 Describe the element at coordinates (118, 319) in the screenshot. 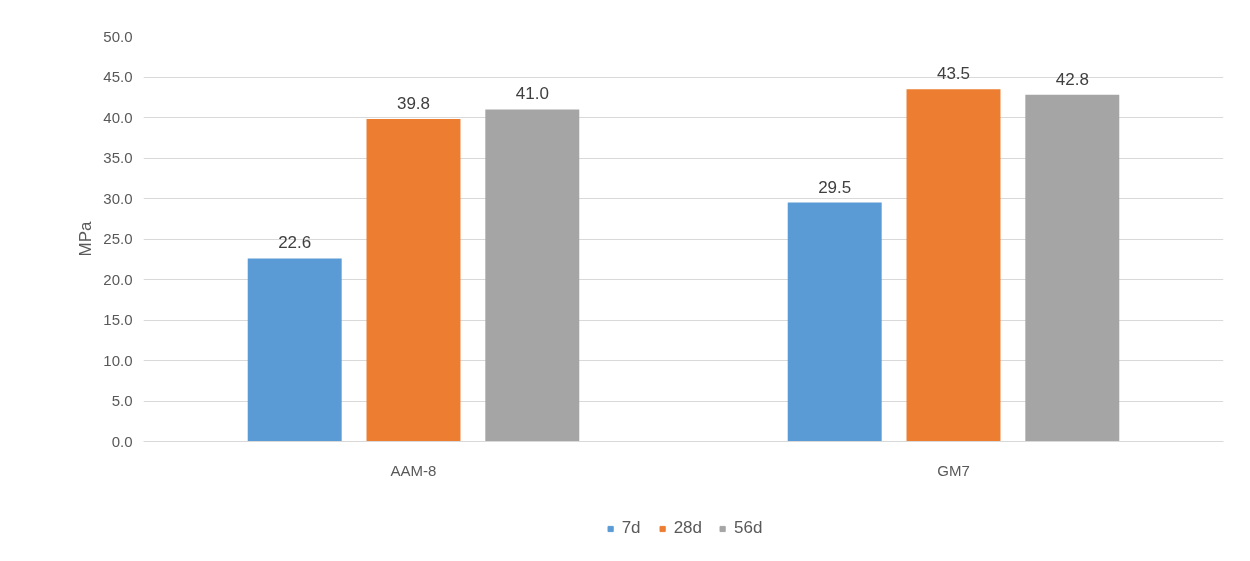

I see `y-tick-label: 15.0` at that location.